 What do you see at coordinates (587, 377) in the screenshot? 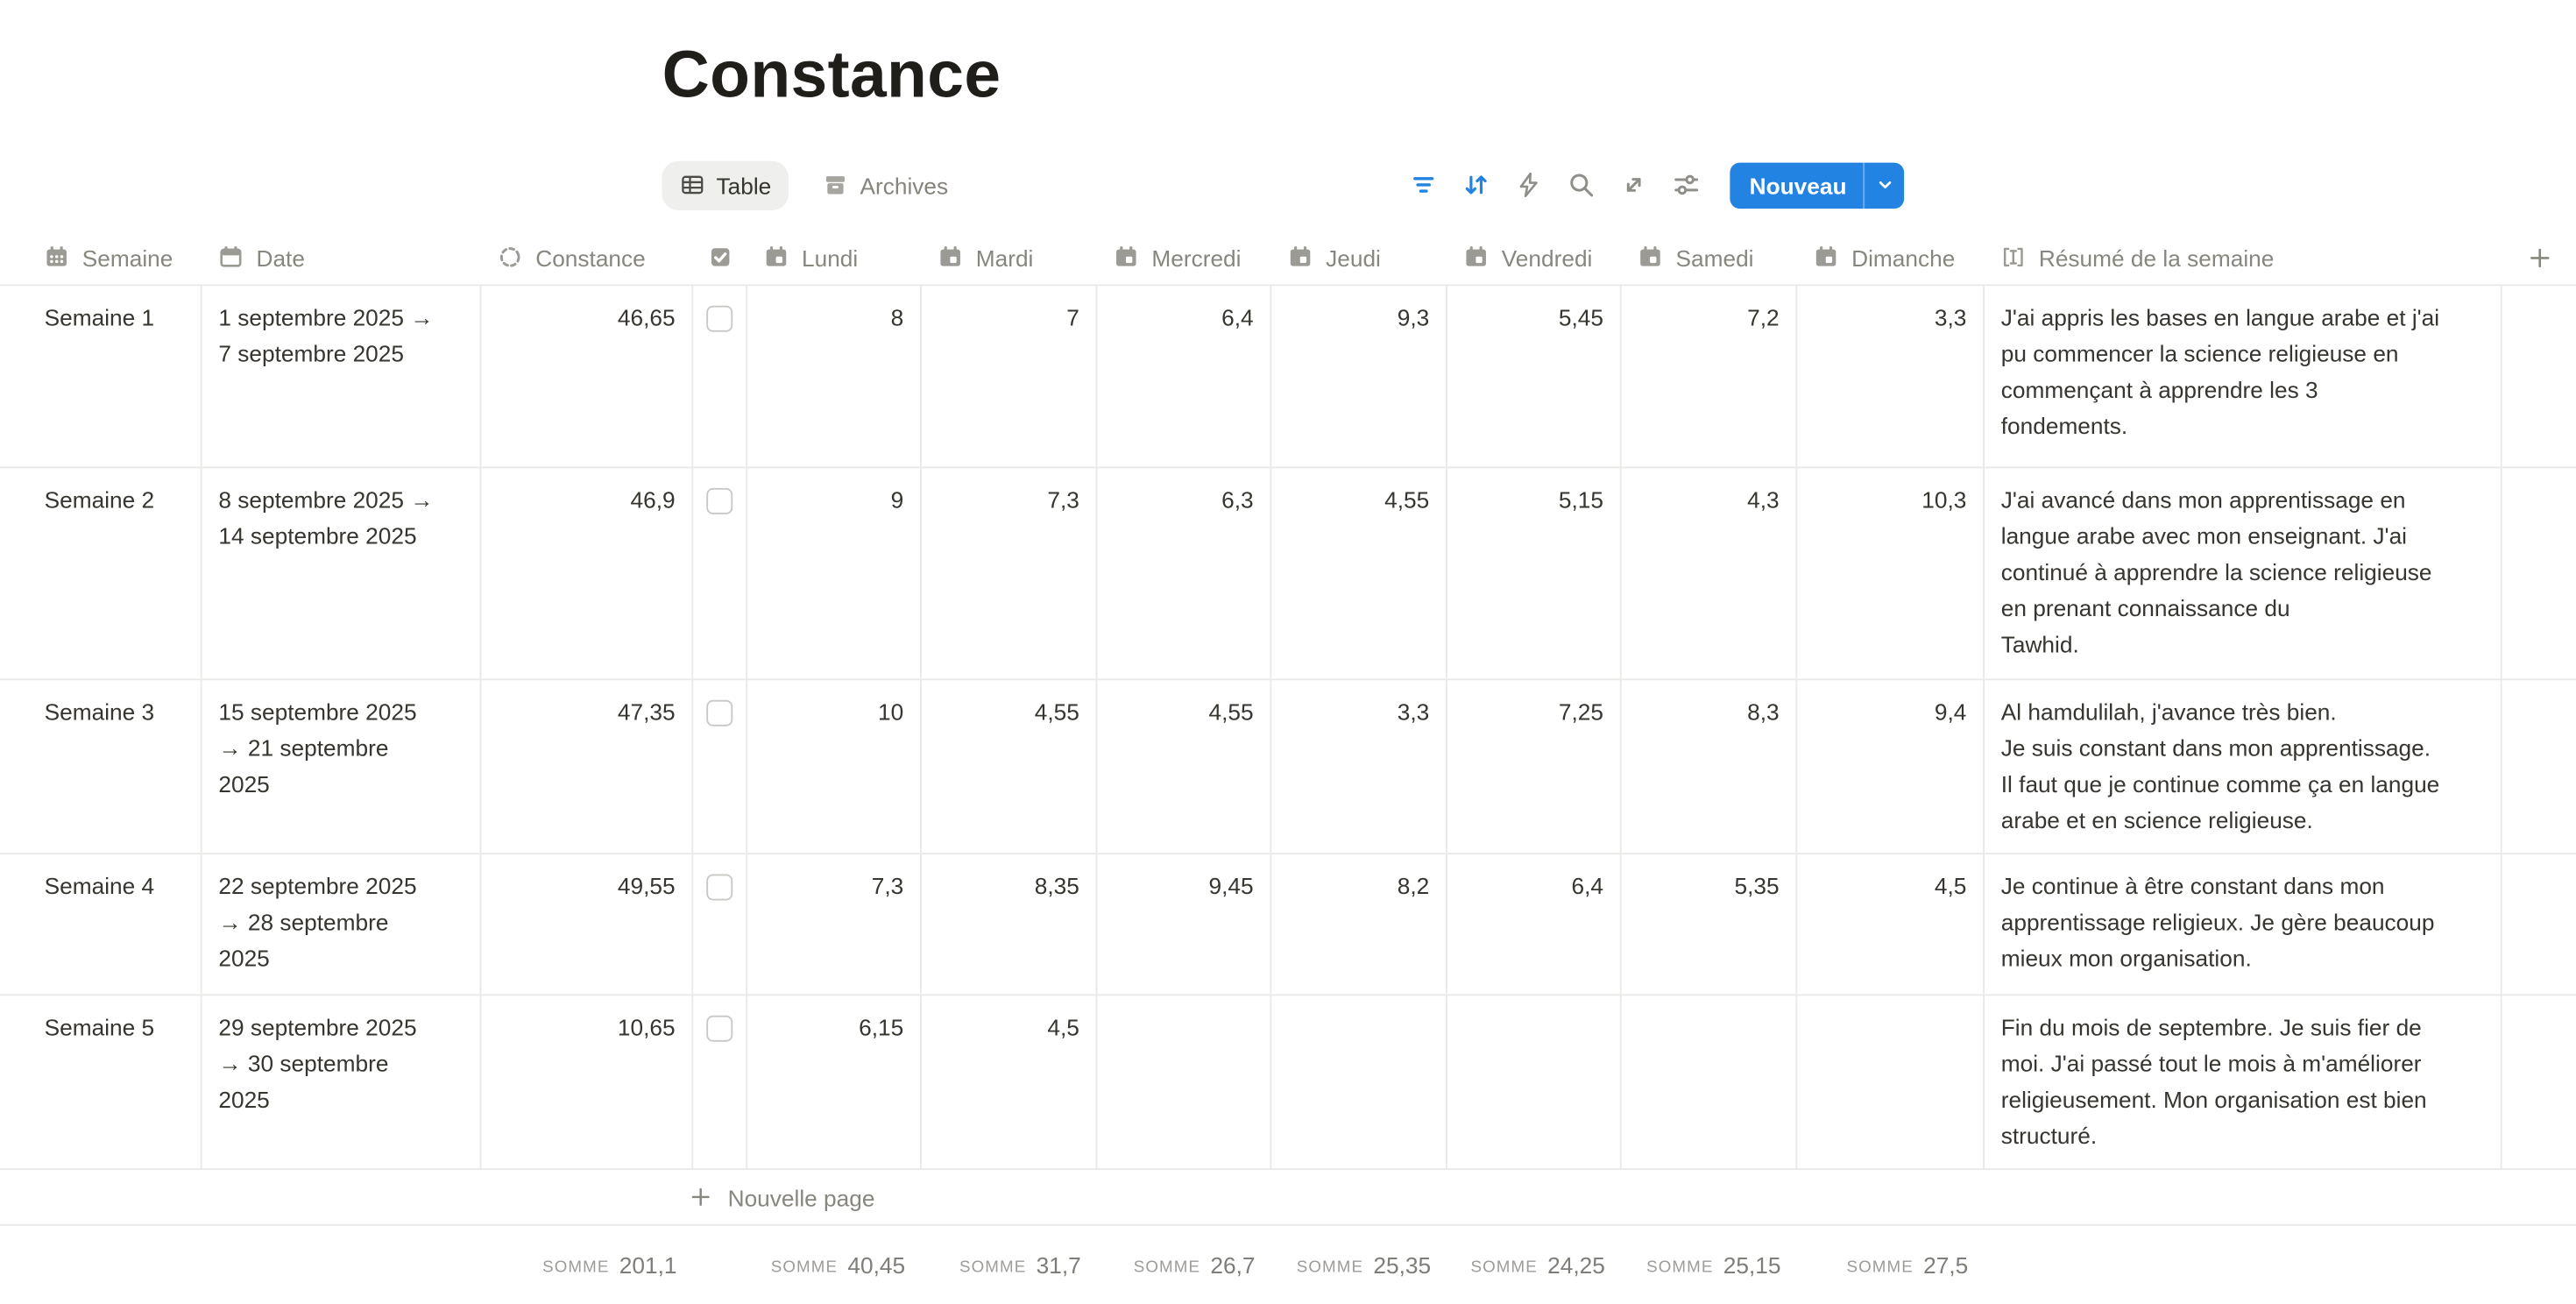
I see `cell-constance: 46,65` at bounding box center [587, 377].